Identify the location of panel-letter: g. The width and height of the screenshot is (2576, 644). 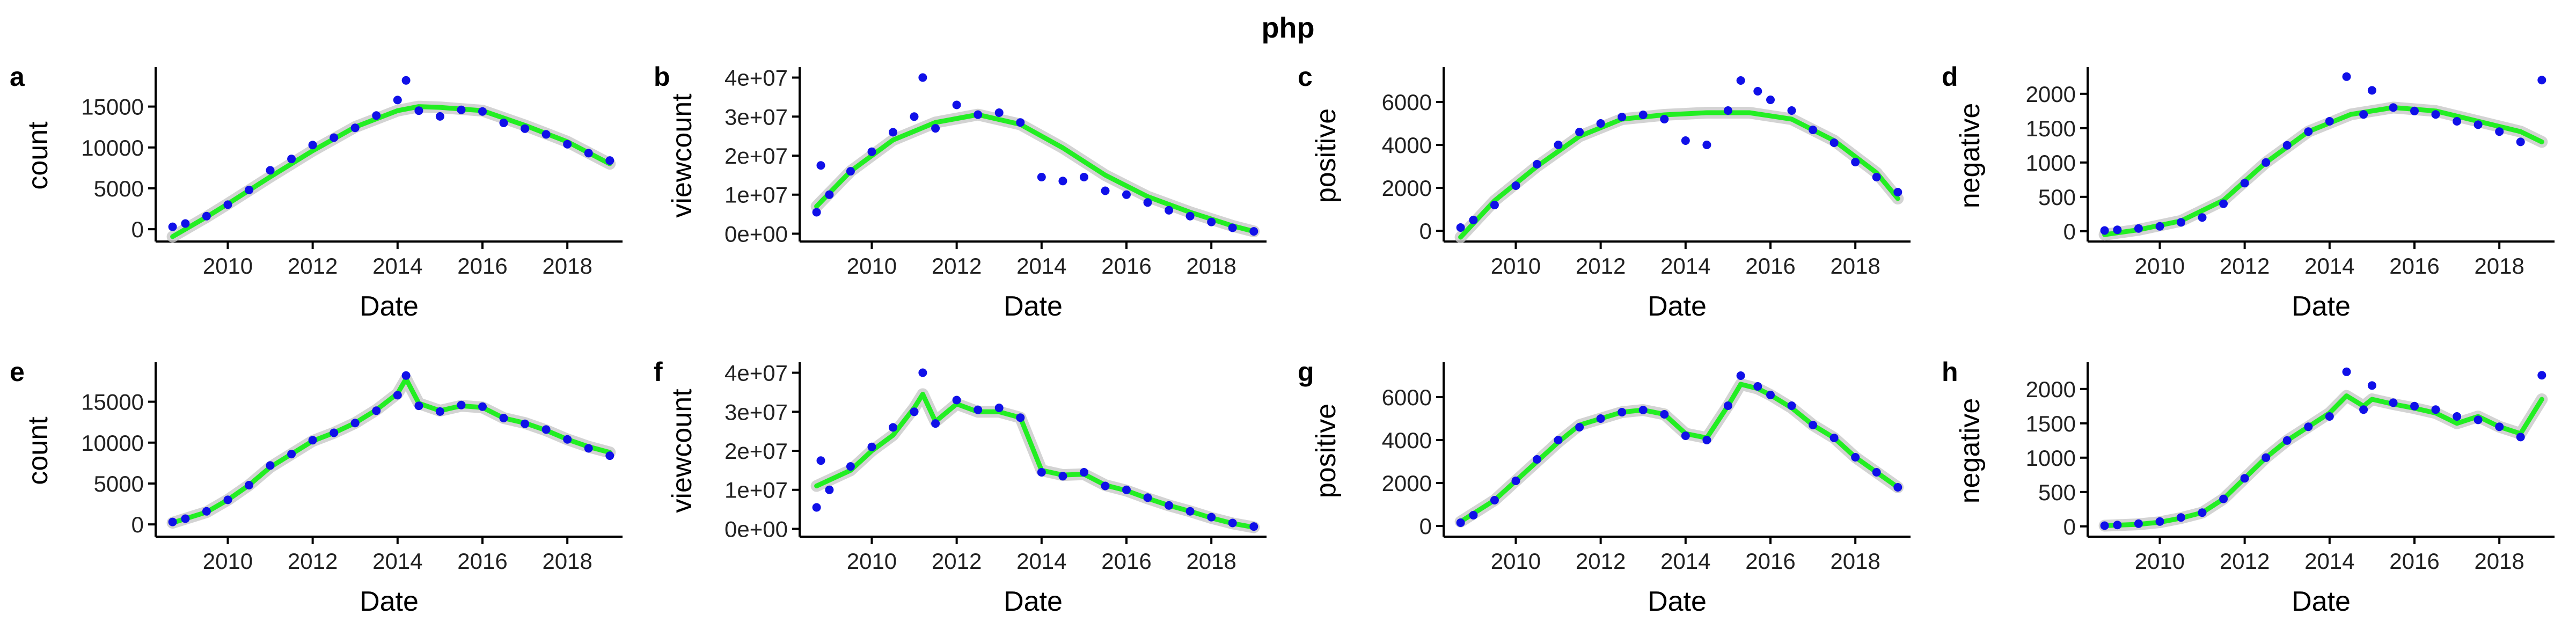
(1306, 372).